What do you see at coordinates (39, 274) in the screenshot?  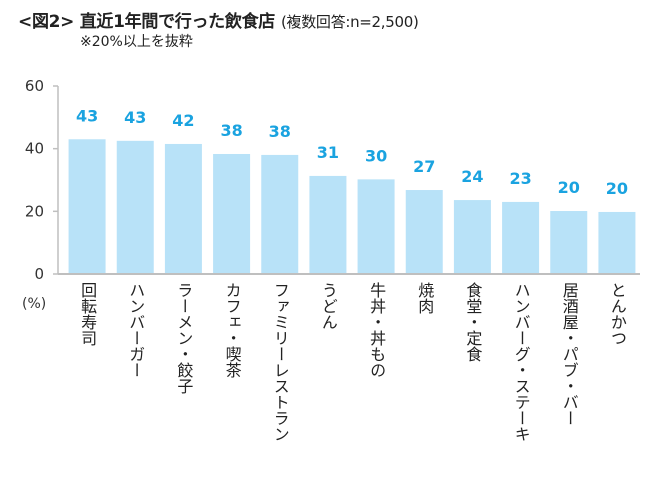 I see `y-tick-label: 0` at bounding box center [39, 274].